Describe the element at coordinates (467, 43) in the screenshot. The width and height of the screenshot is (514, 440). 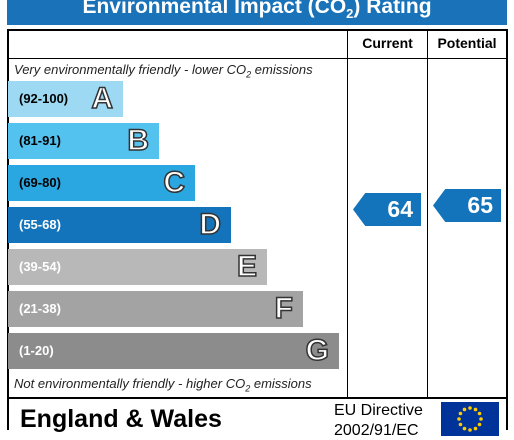
I see `potential-header: Potential` at that location.